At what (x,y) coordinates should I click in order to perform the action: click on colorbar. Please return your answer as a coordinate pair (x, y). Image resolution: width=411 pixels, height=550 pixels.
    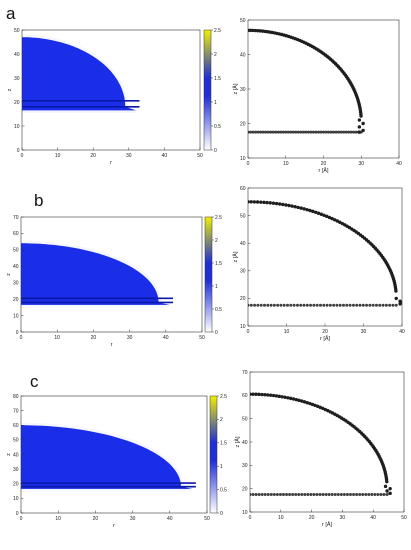
    Looking at the image, I should click on (213, 454).